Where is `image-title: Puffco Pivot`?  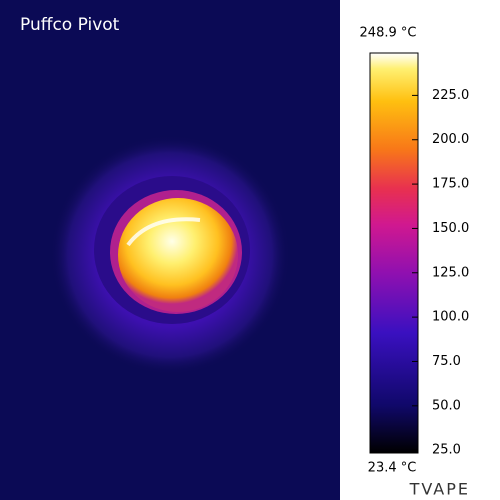 image-title: Puffco Pivot is located at coordinates (70, 25).